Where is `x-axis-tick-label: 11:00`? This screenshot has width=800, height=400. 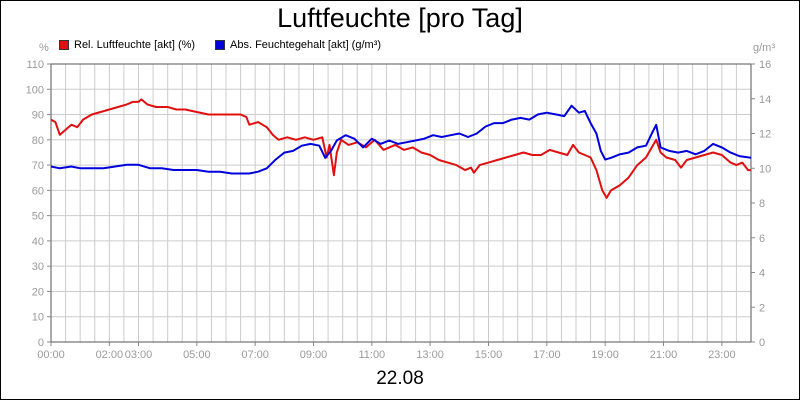 x-axis-tick-label: 11:00 is located at coordinates (371, 355).